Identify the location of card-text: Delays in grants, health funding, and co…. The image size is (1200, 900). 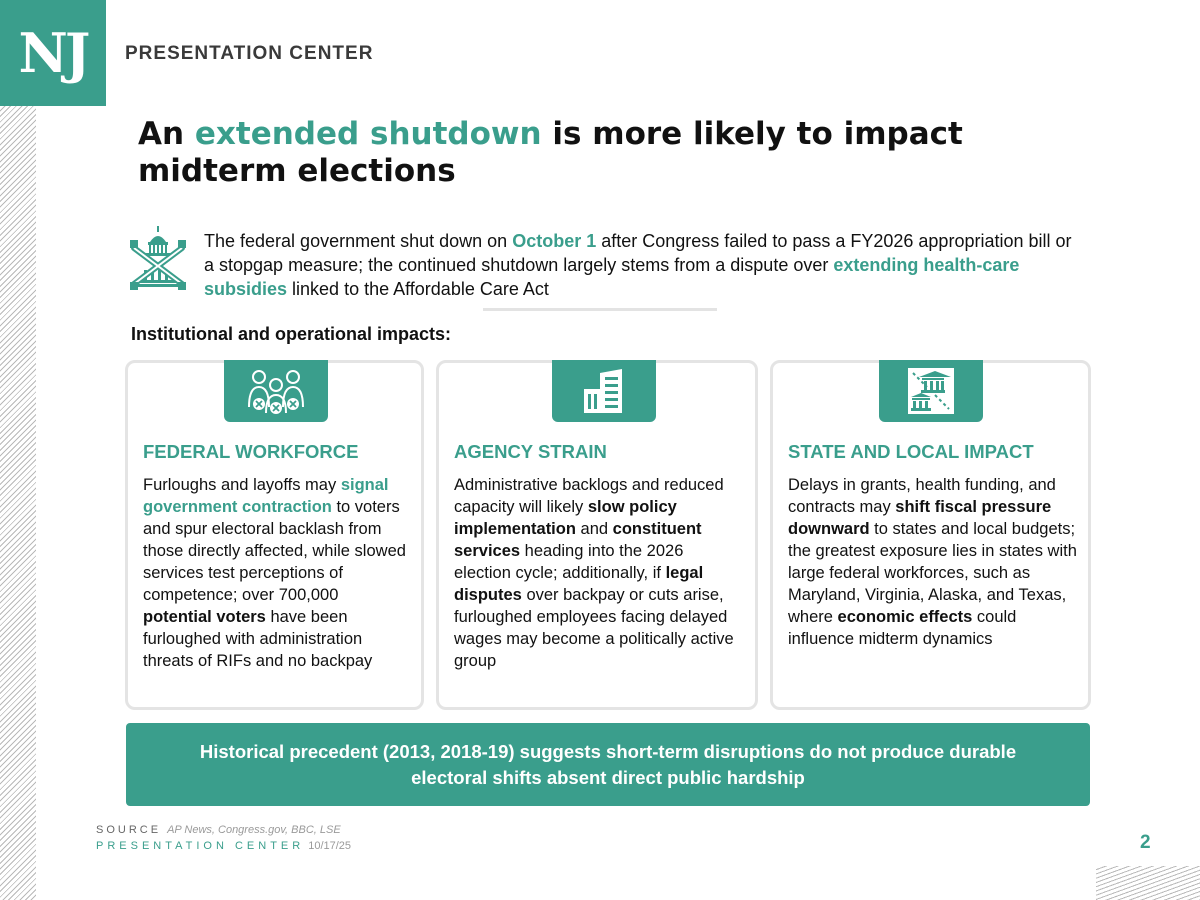
(922, 496).